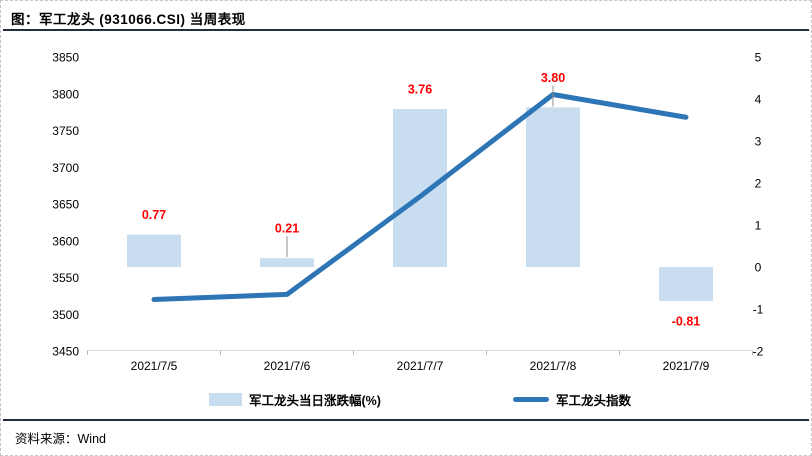  I want to click on bar-value-label: 3.76, so click(420, 90).